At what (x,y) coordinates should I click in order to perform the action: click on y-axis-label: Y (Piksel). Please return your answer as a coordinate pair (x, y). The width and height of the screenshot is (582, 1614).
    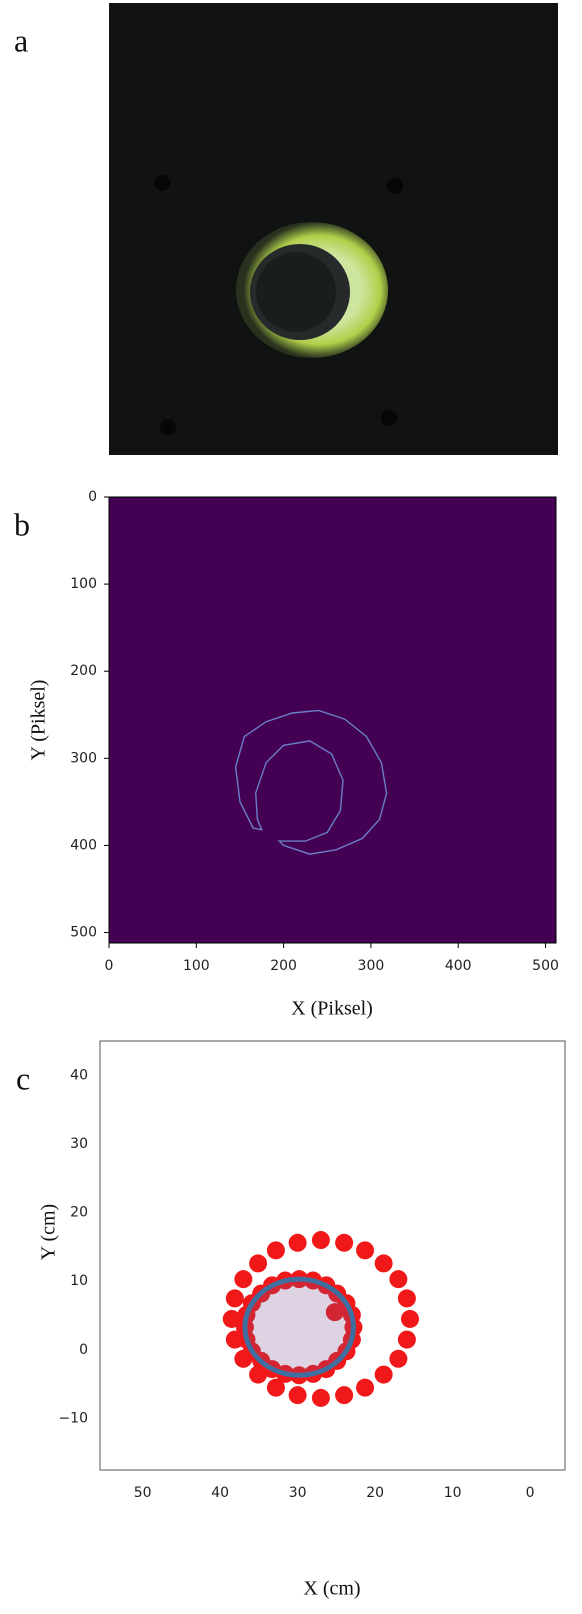
    Looking at the image, I should click on (39, 720).